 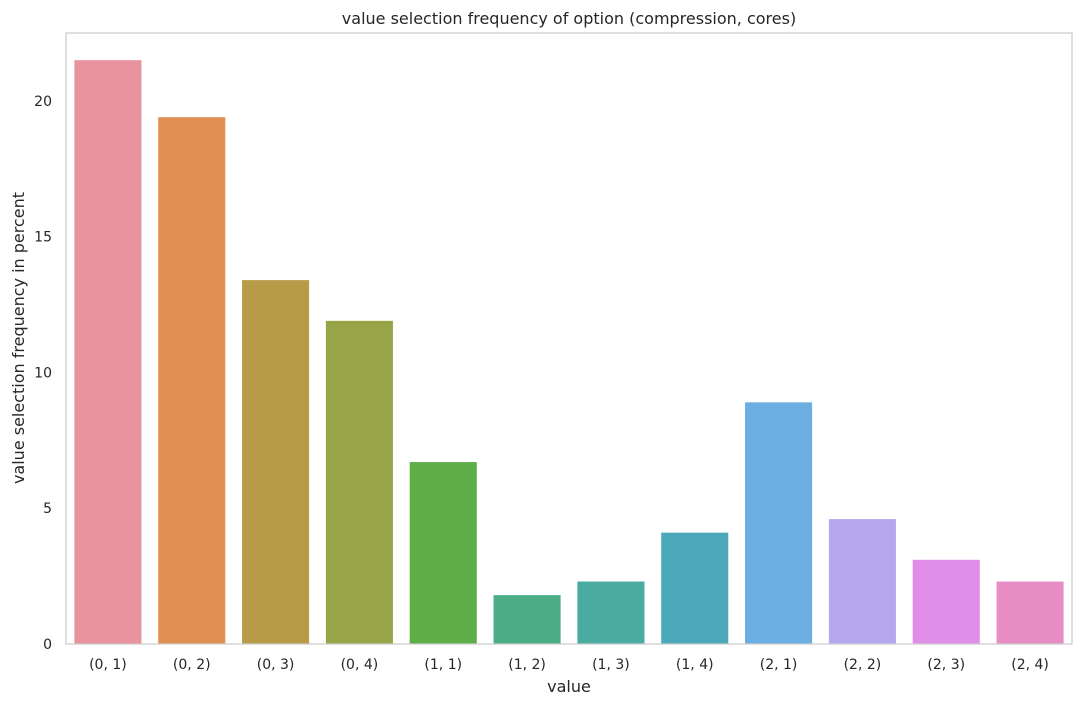 What do you see at coordinates (569, 686) in the screenshot?
I see `x-axis-title: value` at bounding box center [569, 686].